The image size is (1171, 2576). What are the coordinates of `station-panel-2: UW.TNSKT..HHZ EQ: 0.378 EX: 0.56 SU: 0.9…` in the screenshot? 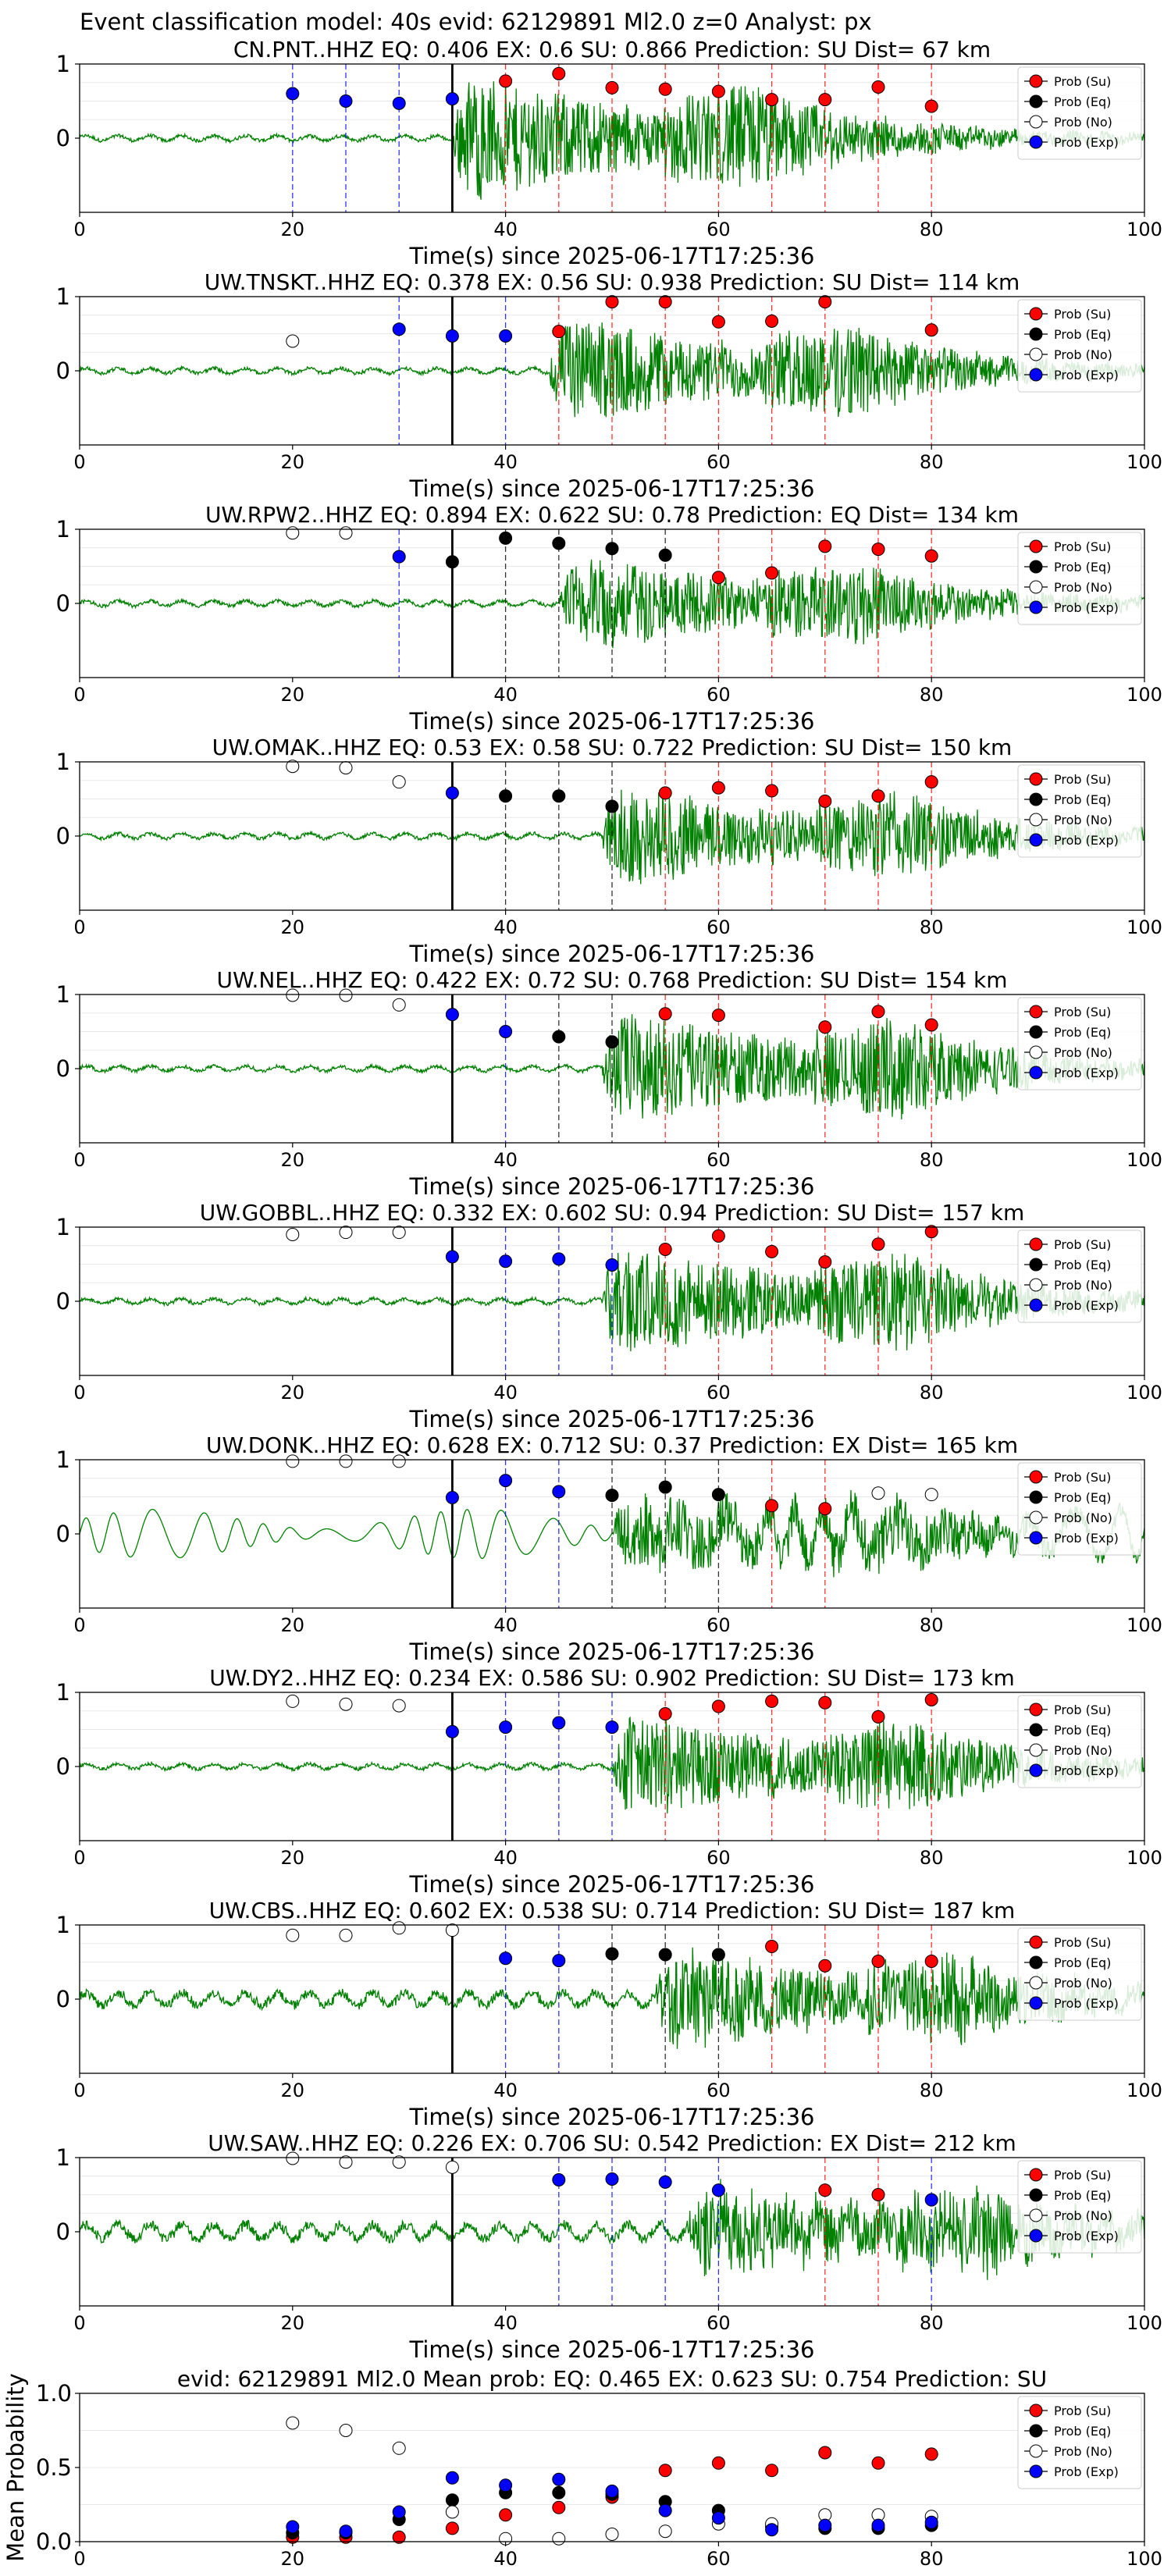 It's located at (609, 385).